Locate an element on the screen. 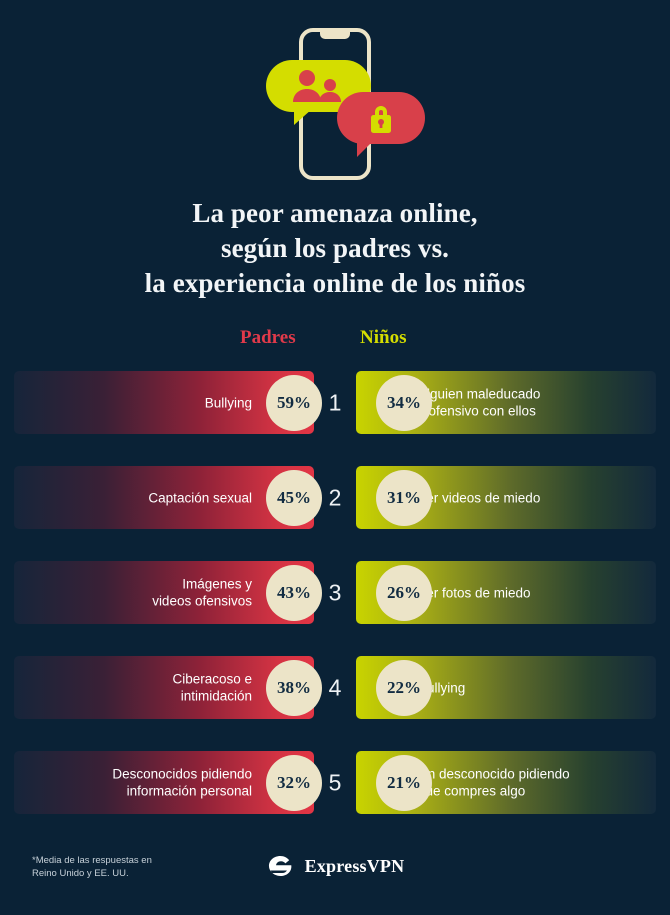 The width and height of the screenshot is (670, 915). rank-number: 4 is located at coordinates (335, 687).